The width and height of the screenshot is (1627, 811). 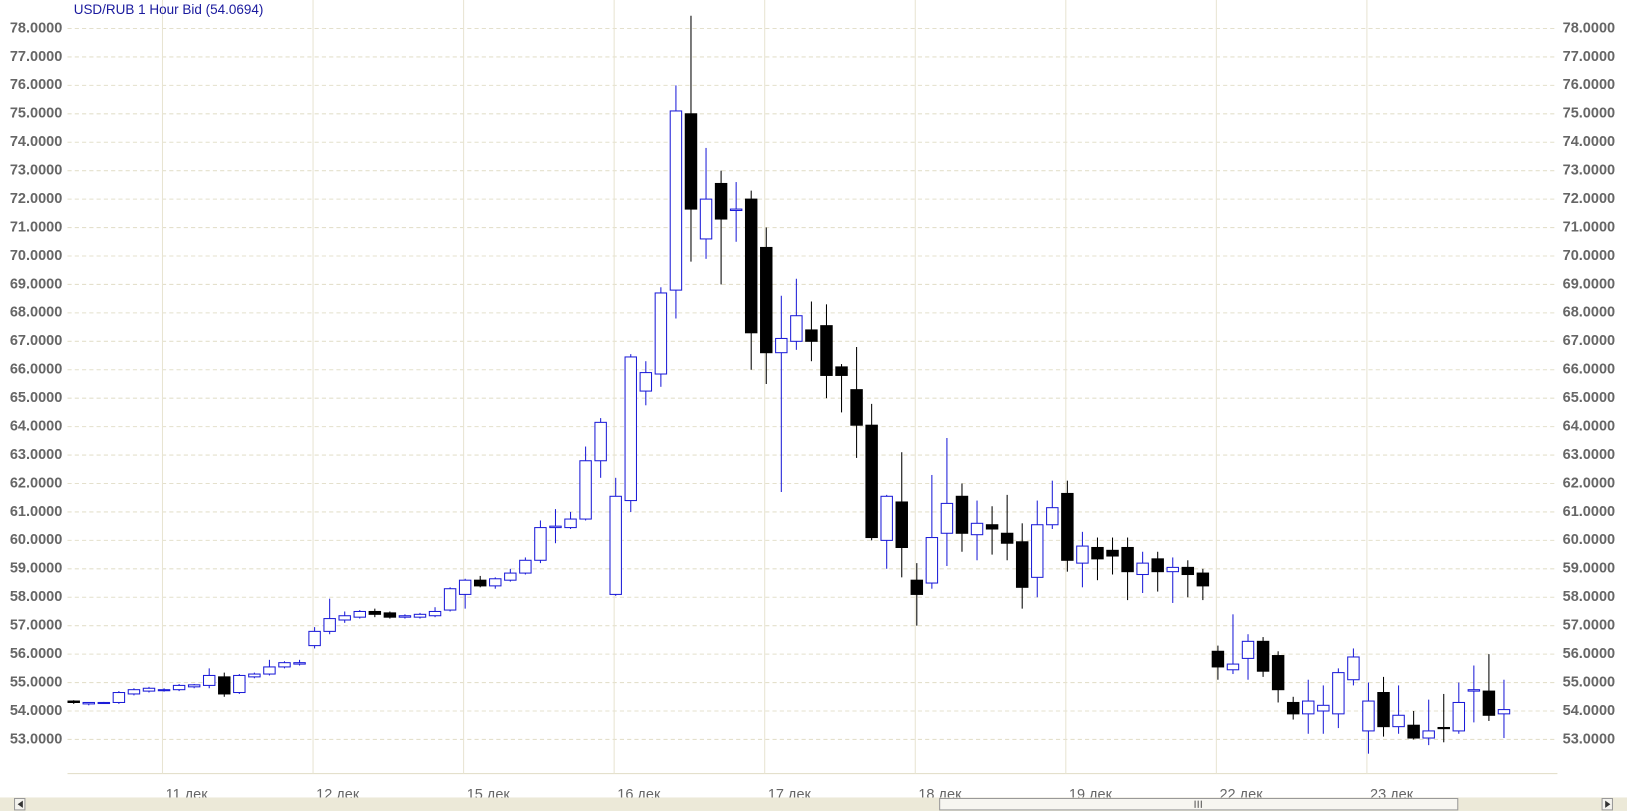 I want to click on y-tick-label: 66.0000, so click(x=1589, y=370).